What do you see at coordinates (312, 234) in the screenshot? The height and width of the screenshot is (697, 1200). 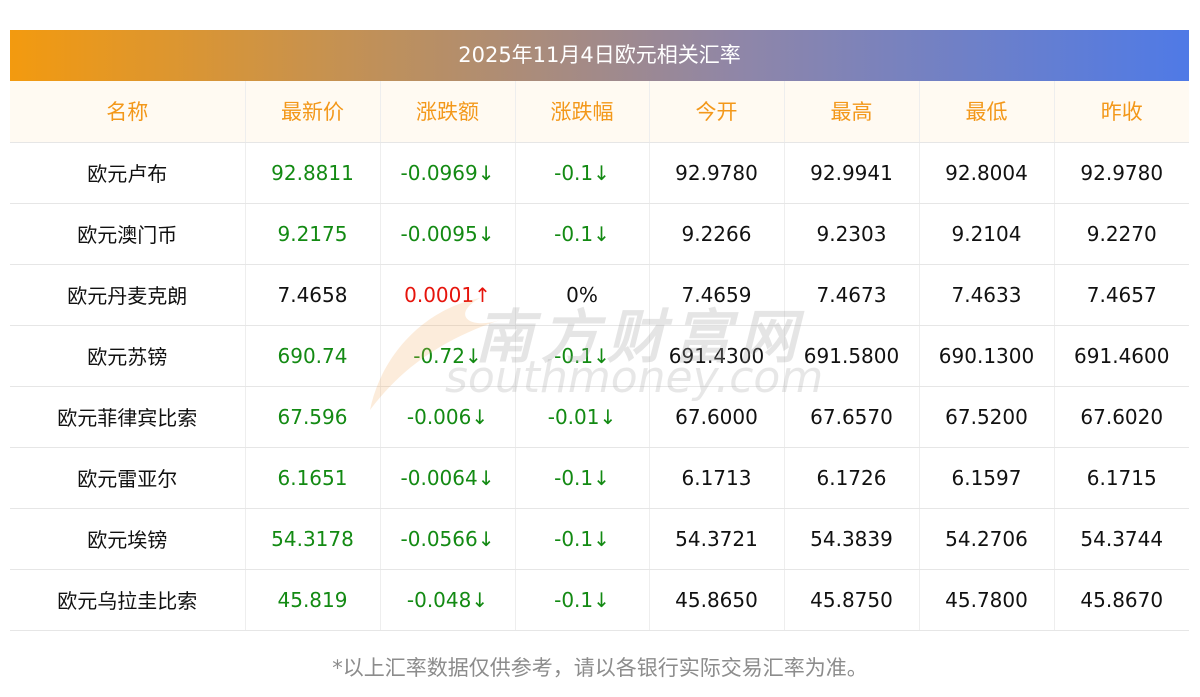 I see `latest-price: 9.2175` at bounding box center [312, 234].